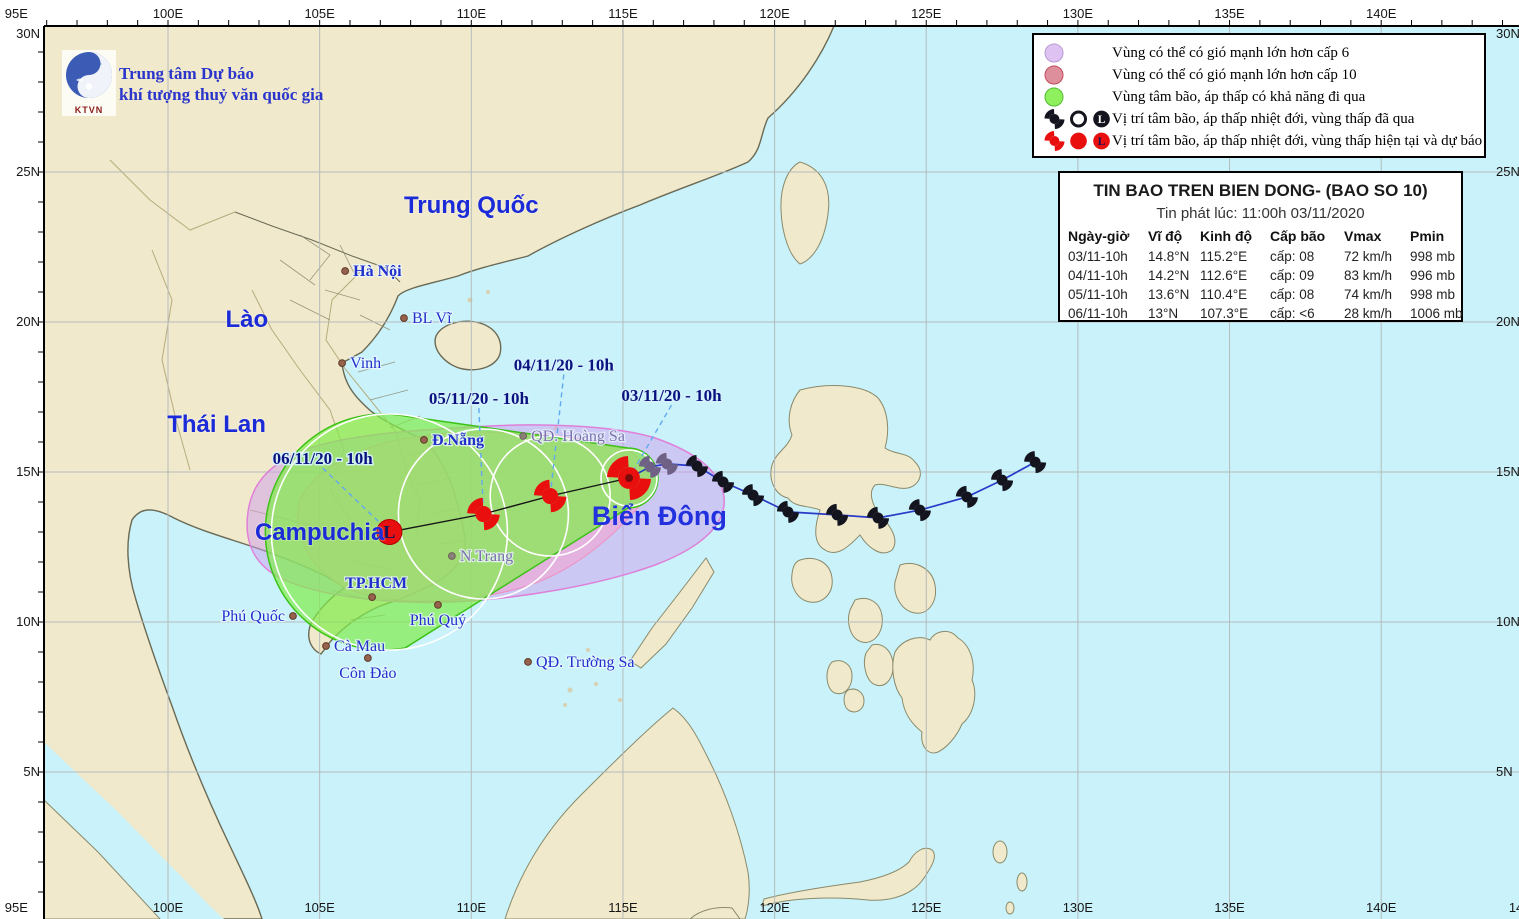 The height and width of the screenshot is (919, 1519). What do you see at coordinates (221, 94) in the screenshot?
I see `agency-line2: khí tượng thuỷ văn quốc gia` at bounding box center [221, 94].